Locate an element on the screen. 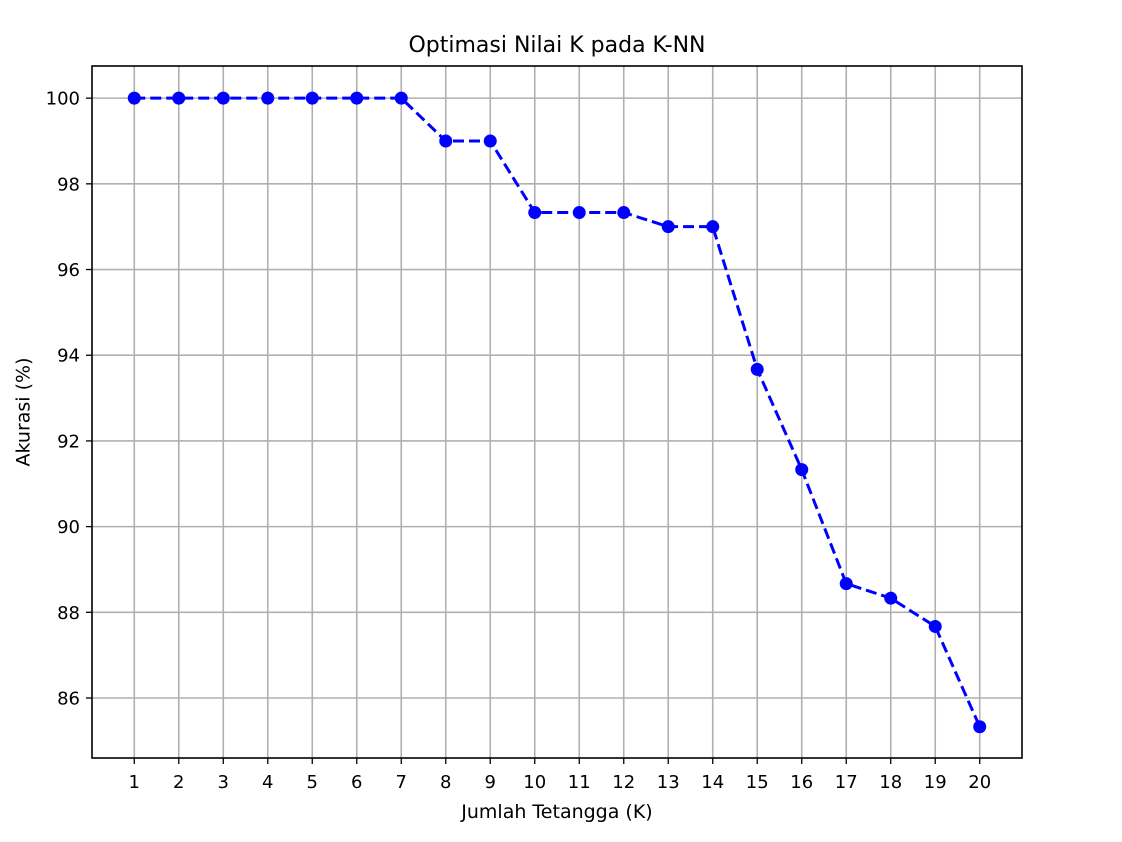 The height and width of the screenshot is (842, 1122). y-tick-label: 88 is located at coordinates (68, 613).